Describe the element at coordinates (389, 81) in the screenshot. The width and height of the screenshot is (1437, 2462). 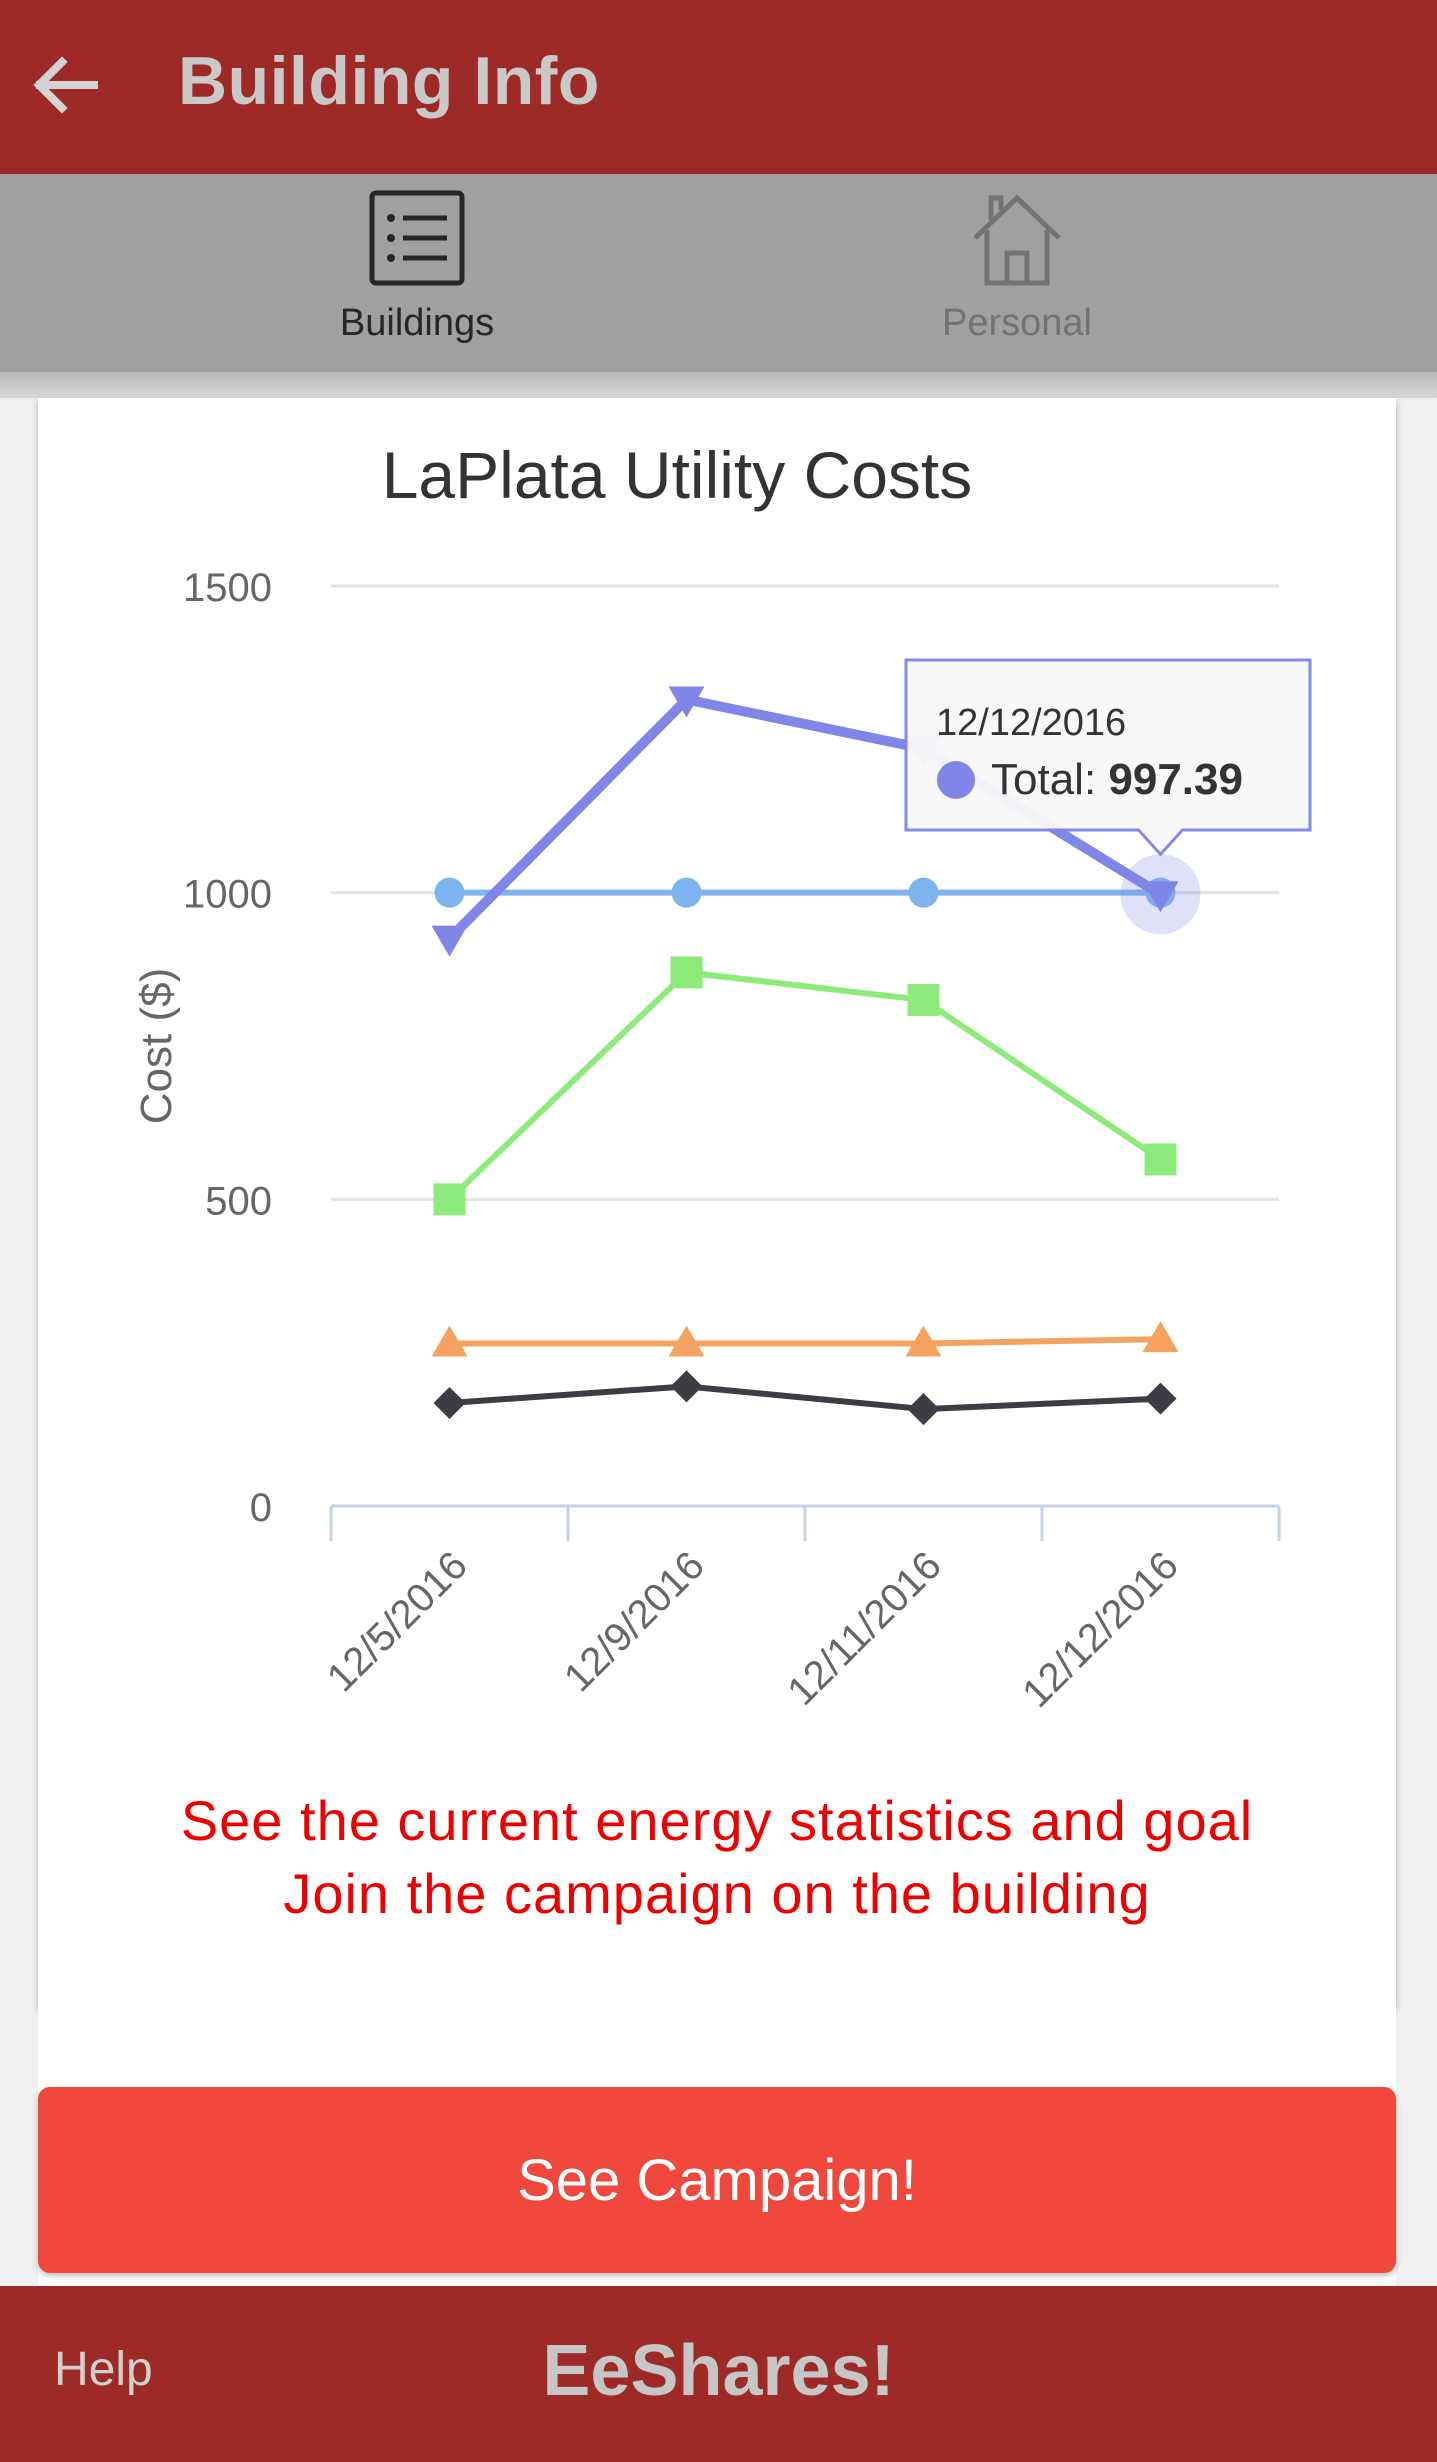
I see `page-title: Building Info` at that location.